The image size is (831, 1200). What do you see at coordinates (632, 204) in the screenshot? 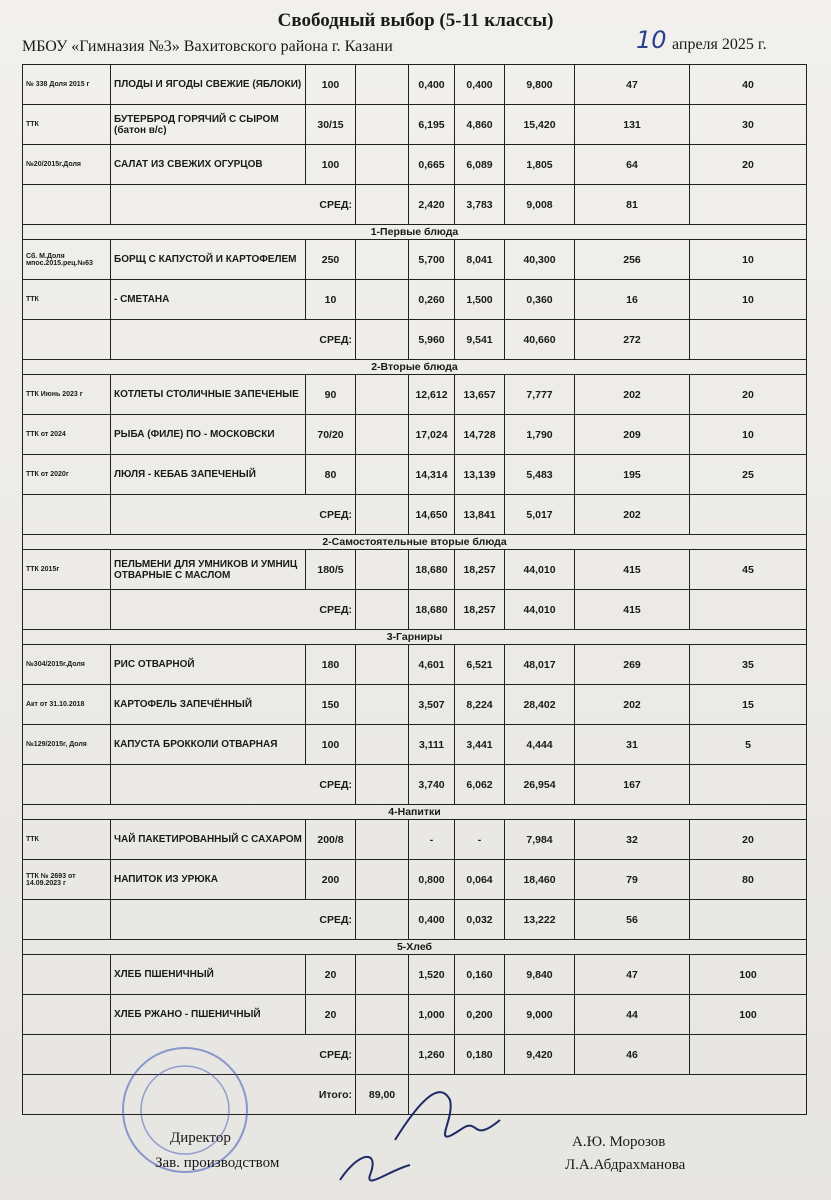
I see `average-kcal: 81` at bounding box center [632, 204].